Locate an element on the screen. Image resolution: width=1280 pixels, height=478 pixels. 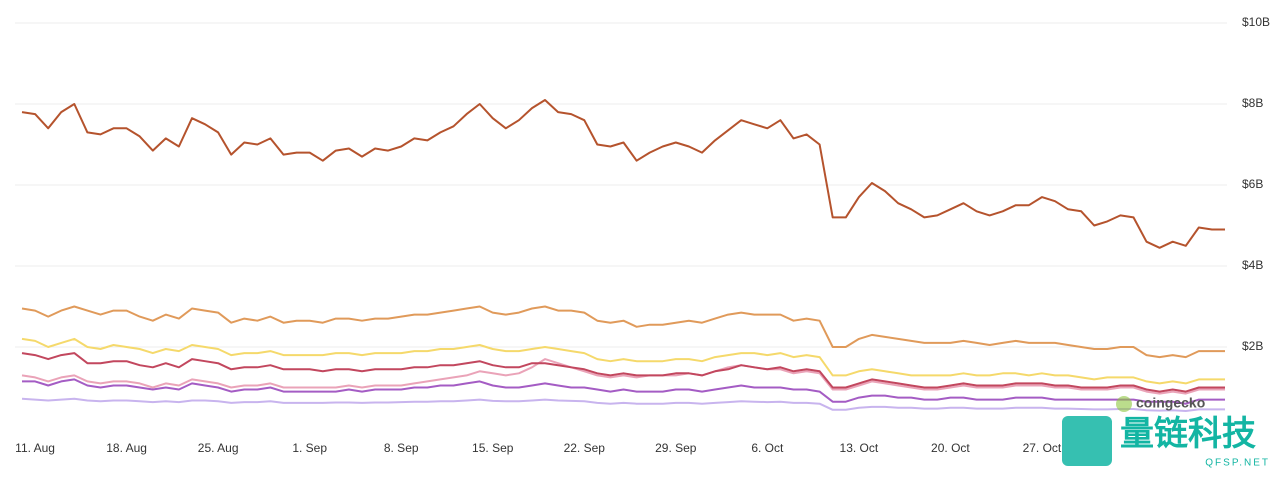
x-tick-label: 18. Aug is located at coordinates (126, 448).